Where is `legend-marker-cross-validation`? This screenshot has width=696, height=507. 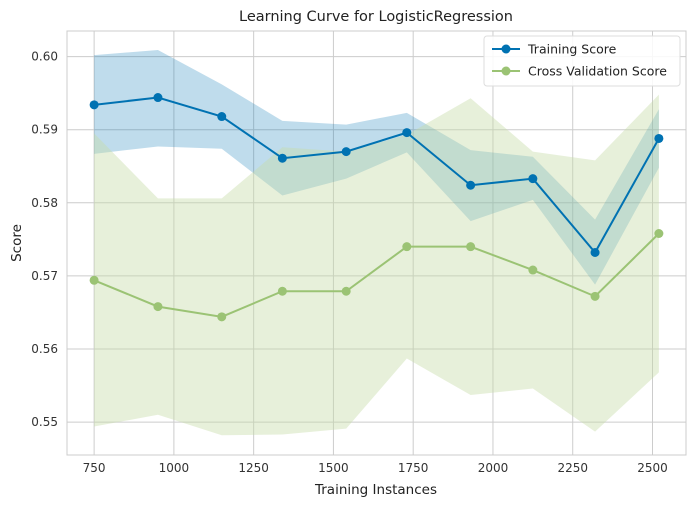
legend-marker-cross-validation is located at coordinates (506, 71).